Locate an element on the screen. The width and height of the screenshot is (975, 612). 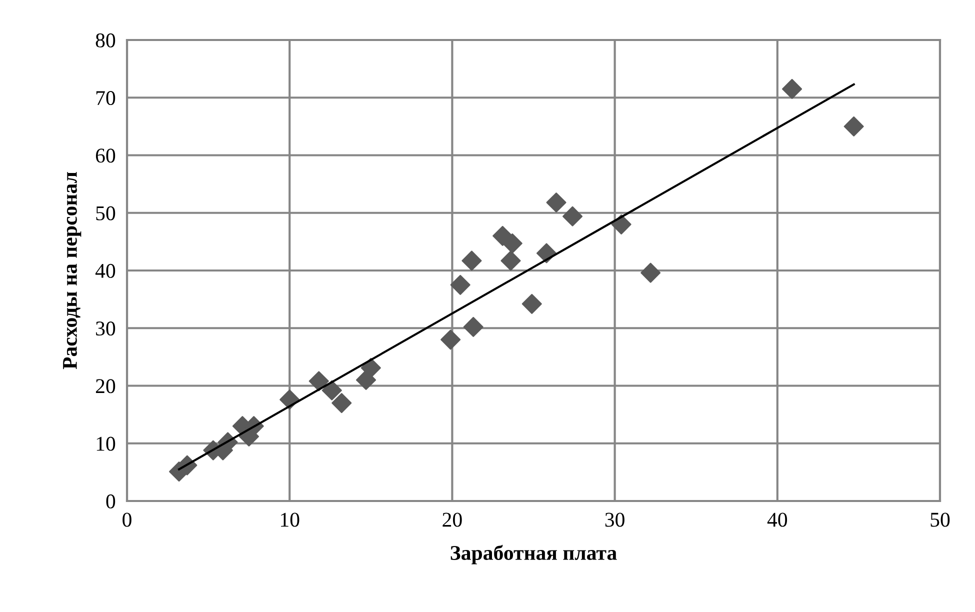
y-tick-label: 20 is located at coordinates (106, 386).